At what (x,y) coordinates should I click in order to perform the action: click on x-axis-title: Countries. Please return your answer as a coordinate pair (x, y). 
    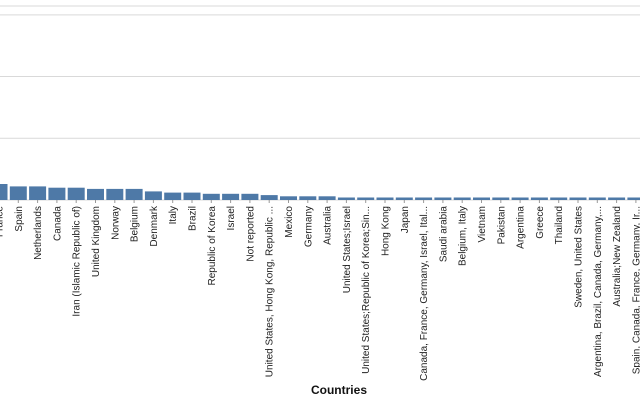
    Looking at the image, I should click on (339, 390).